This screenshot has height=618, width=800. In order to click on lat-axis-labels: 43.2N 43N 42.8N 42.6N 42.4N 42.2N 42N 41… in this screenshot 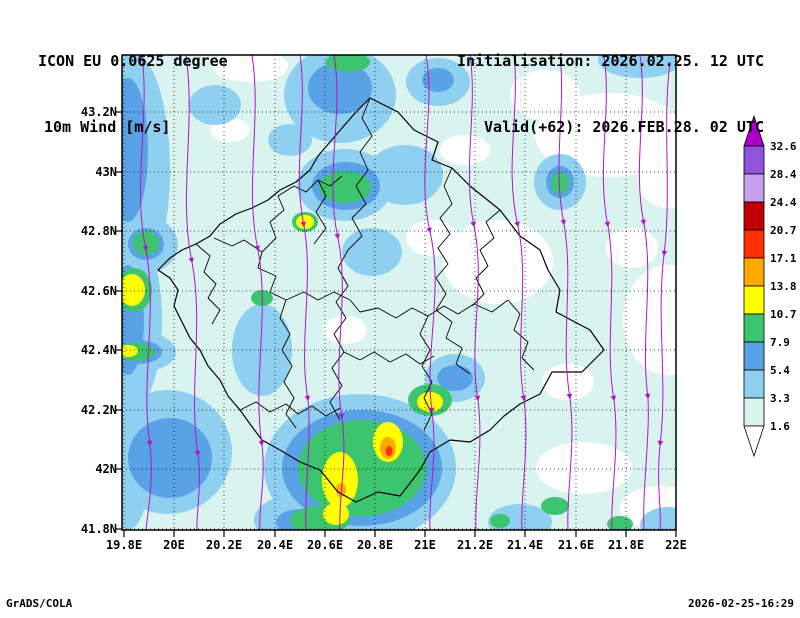, I will do `click(99, 320)`.